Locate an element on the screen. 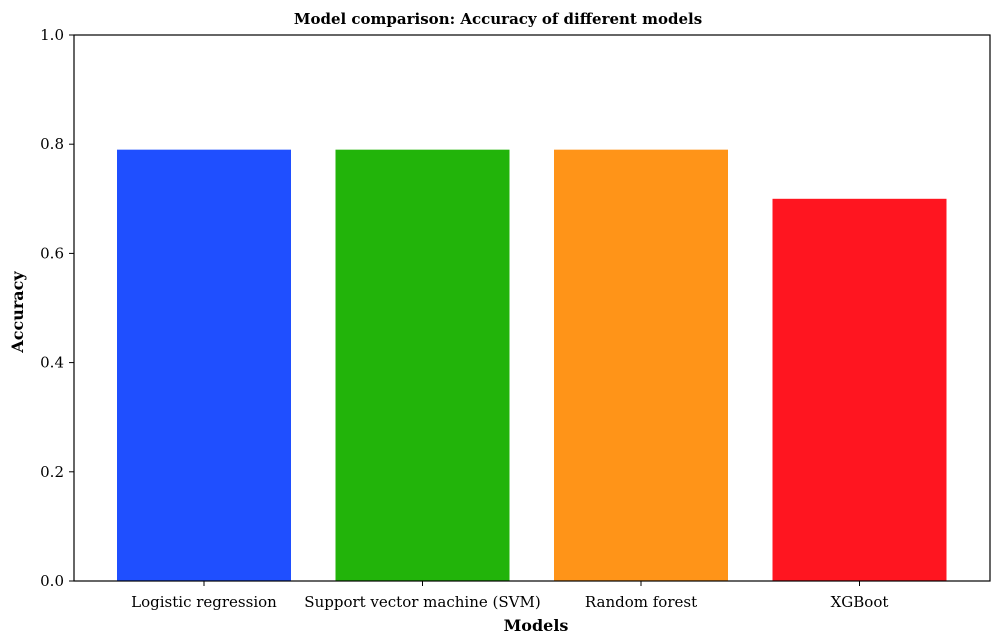 The width and height of the screenshot is (1000, 640). y-tick-label: 0.8 is located at coordinates (52, 144).